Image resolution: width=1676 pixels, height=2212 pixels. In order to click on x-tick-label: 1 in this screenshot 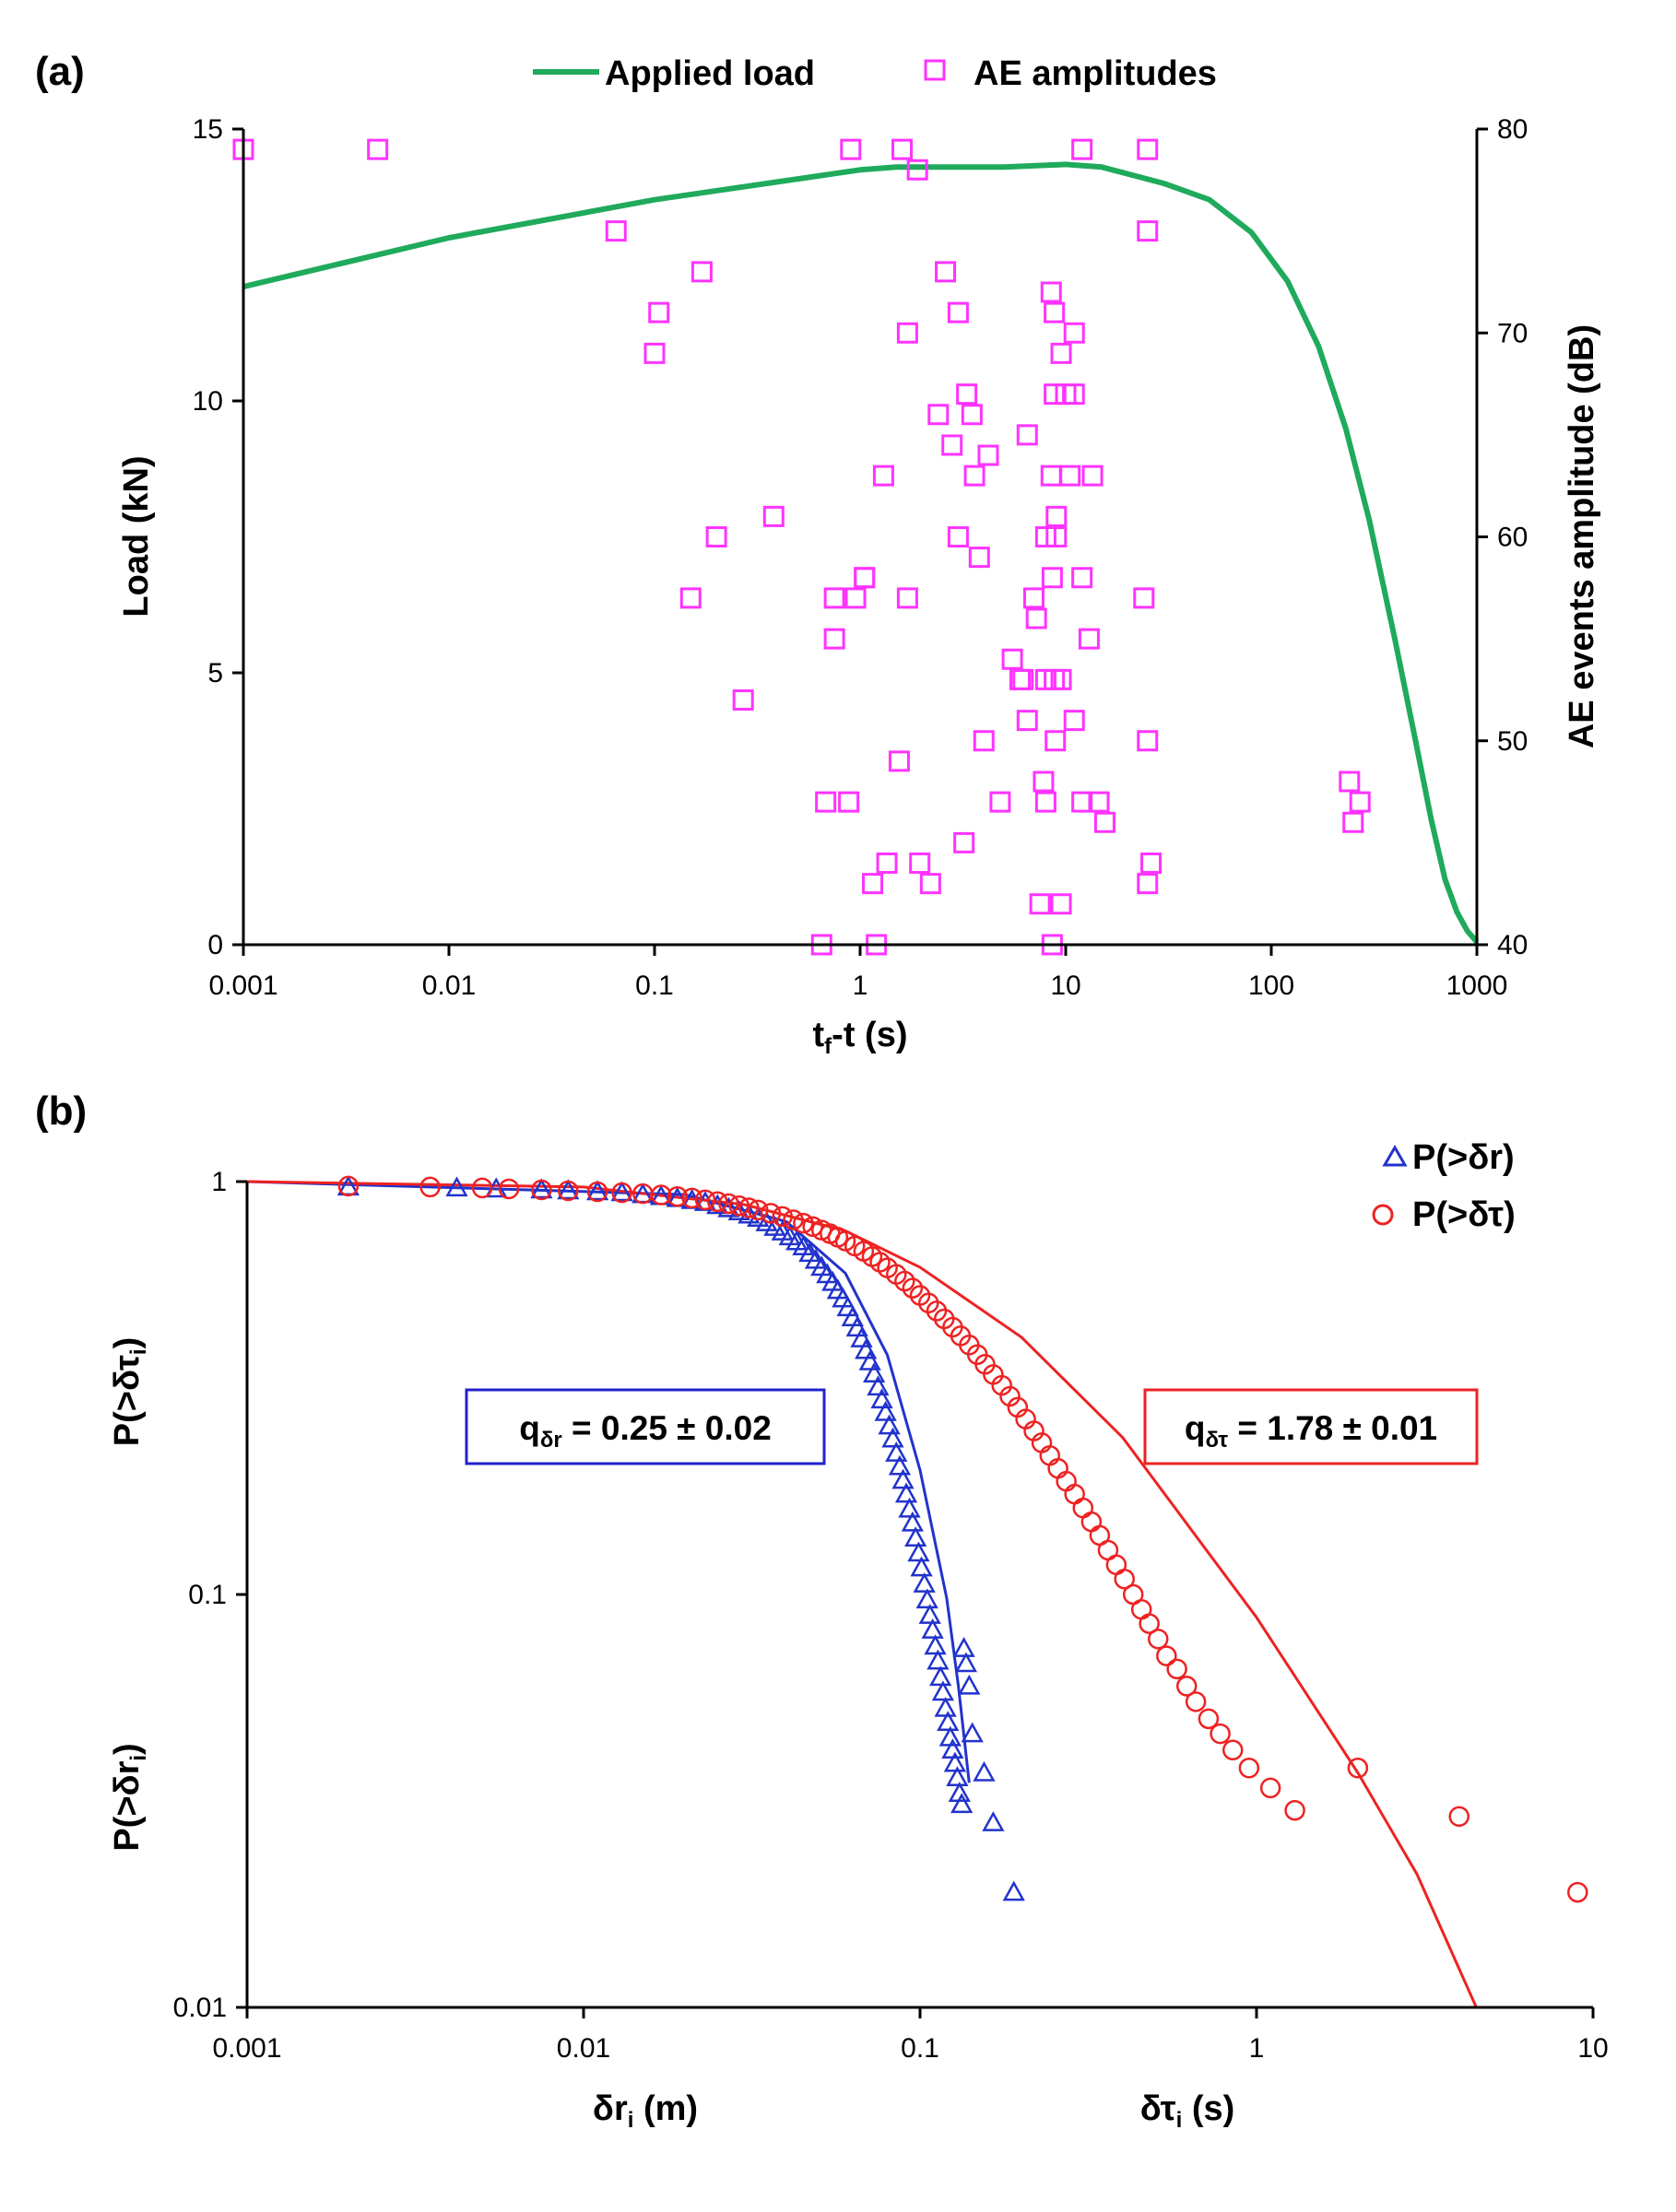, I will do `click(1257, 2048)`.